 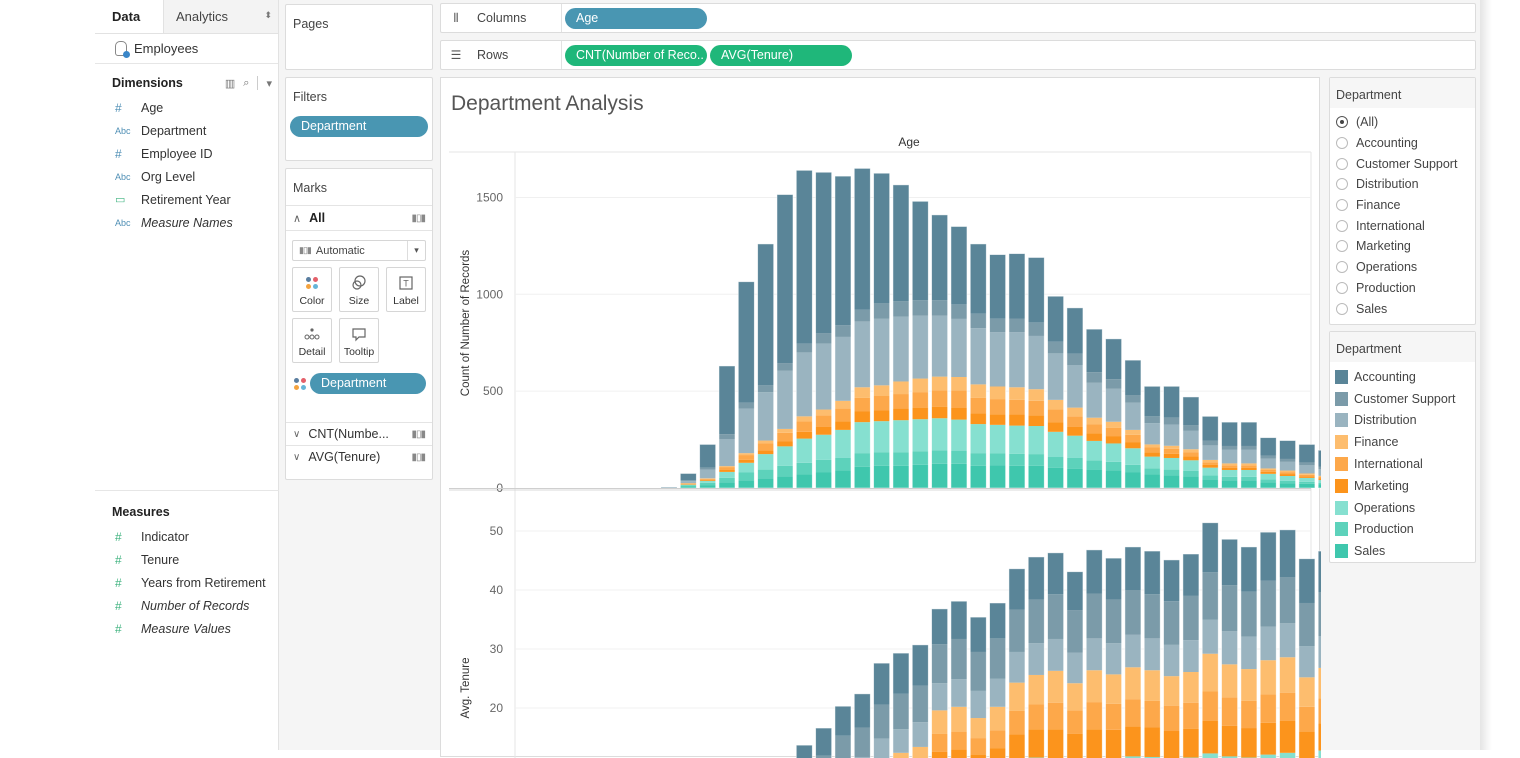 What do you see at coordinates (958, 55) in the screenshot?
I see `rows-shelf: ☰ Rows CNT(Number of Reco.. AVG(Tenure)` at bounding box center [958, 55].